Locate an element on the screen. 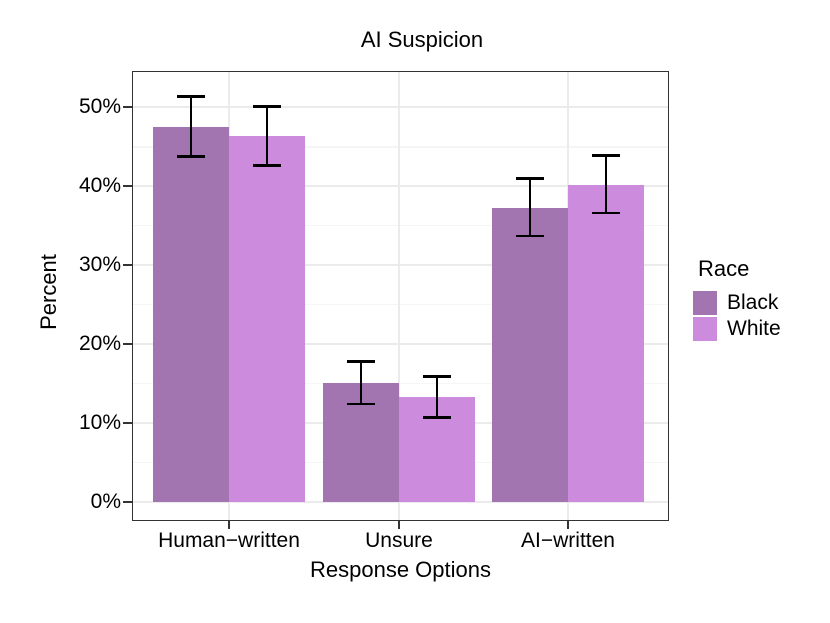 This screenshot has width=830, height=623. y-tick-label: 30% is located at coordinates (99, 265).